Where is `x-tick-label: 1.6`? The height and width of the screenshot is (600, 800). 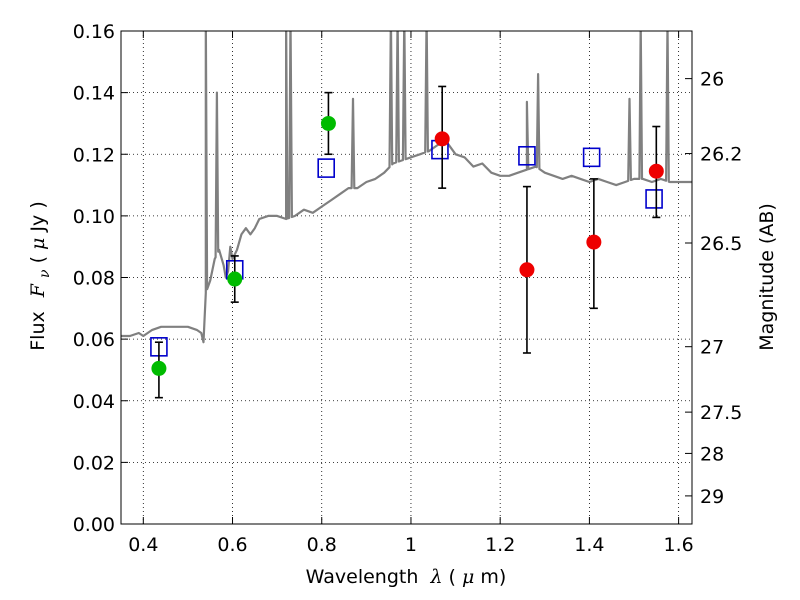 x-tick-label: 1.6 is located at coordinates (679, 545).